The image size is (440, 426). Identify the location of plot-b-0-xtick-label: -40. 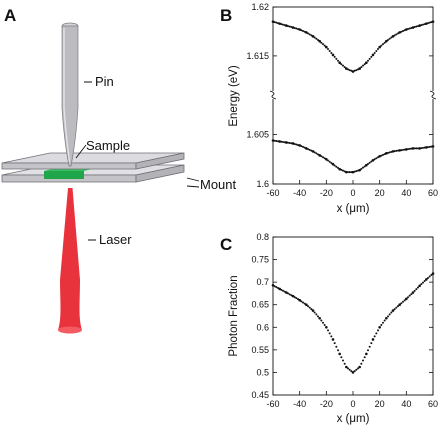
(299, 193).